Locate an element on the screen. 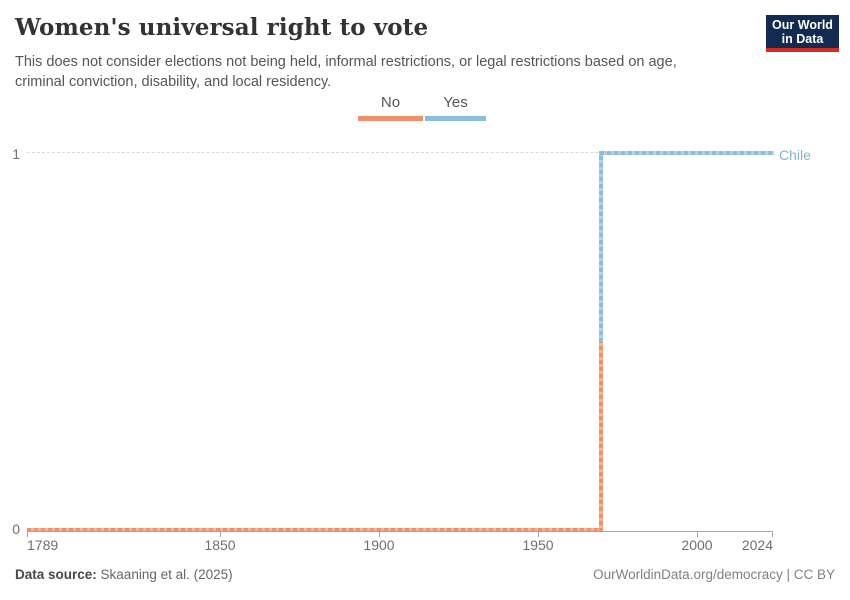 The image size is (850, 600). series-segment-yes-vertical is located at coordinates (601, 246).